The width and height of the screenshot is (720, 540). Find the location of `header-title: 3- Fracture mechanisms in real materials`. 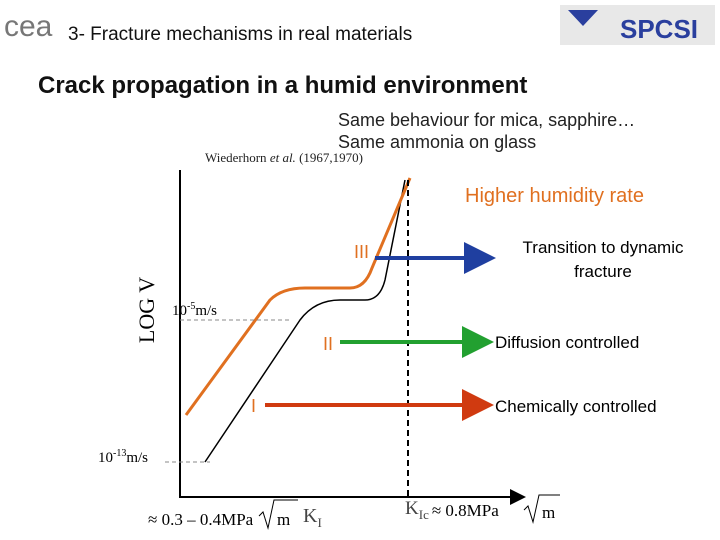

header-title: 3- Fracture mechanisms in real materials is located at coordinates (240, 34).